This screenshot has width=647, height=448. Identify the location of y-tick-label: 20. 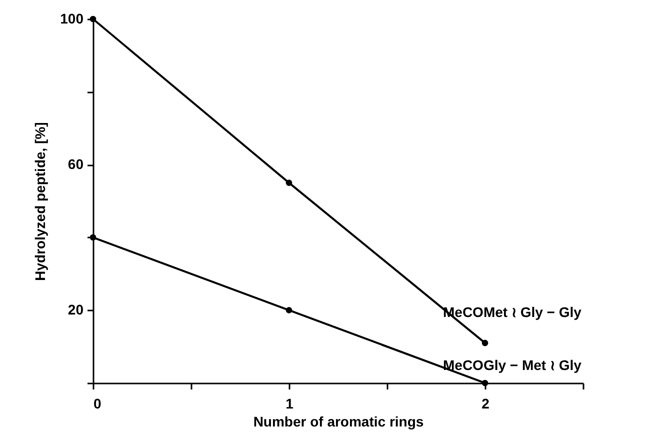
(76, 310).